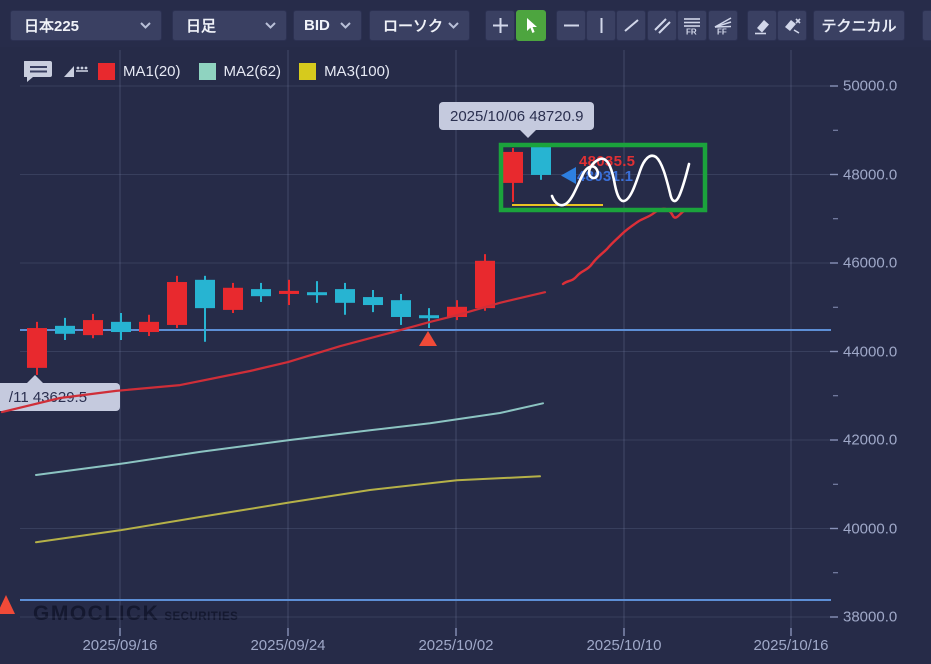 The height and width of the screenshot is (664, 931). I want to click on technical-button: テクニカル, so click(859, 25).